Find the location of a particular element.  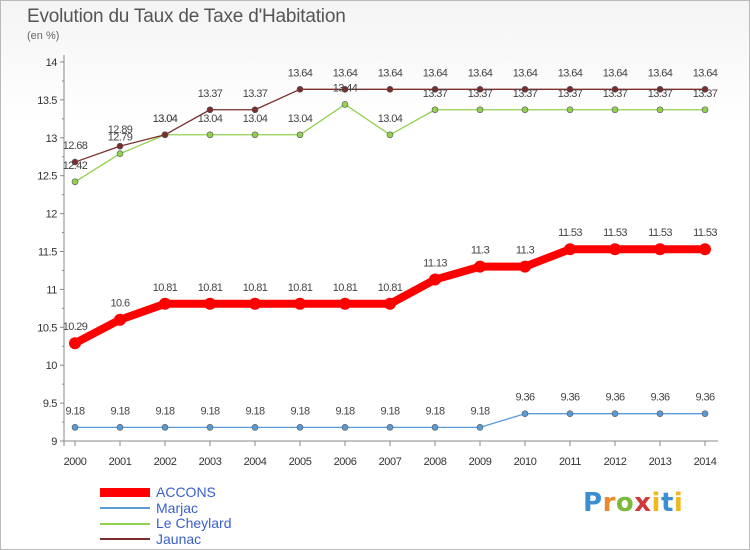

data-label-jaunac: 12.68 is located at coordinates (75, 146).